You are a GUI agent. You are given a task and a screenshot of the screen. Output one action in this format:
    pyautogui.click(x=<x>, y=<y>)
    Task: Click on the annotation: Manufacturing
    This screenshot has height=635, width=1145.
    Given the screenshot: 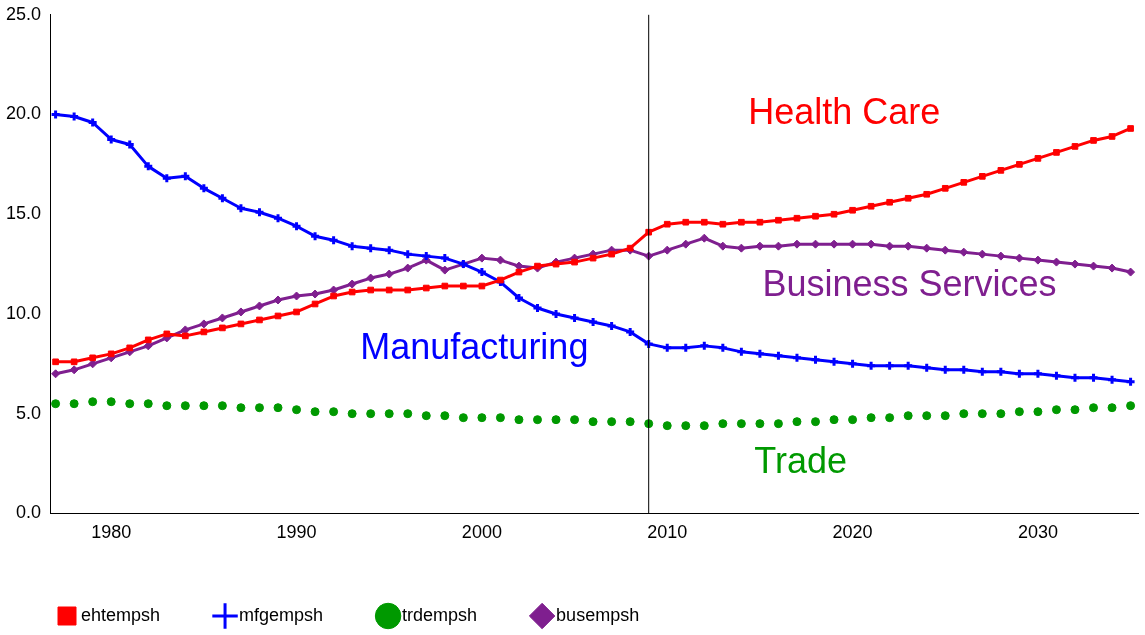 What is the action you would take?
    pyautogui.click(x=474, y=346)
    